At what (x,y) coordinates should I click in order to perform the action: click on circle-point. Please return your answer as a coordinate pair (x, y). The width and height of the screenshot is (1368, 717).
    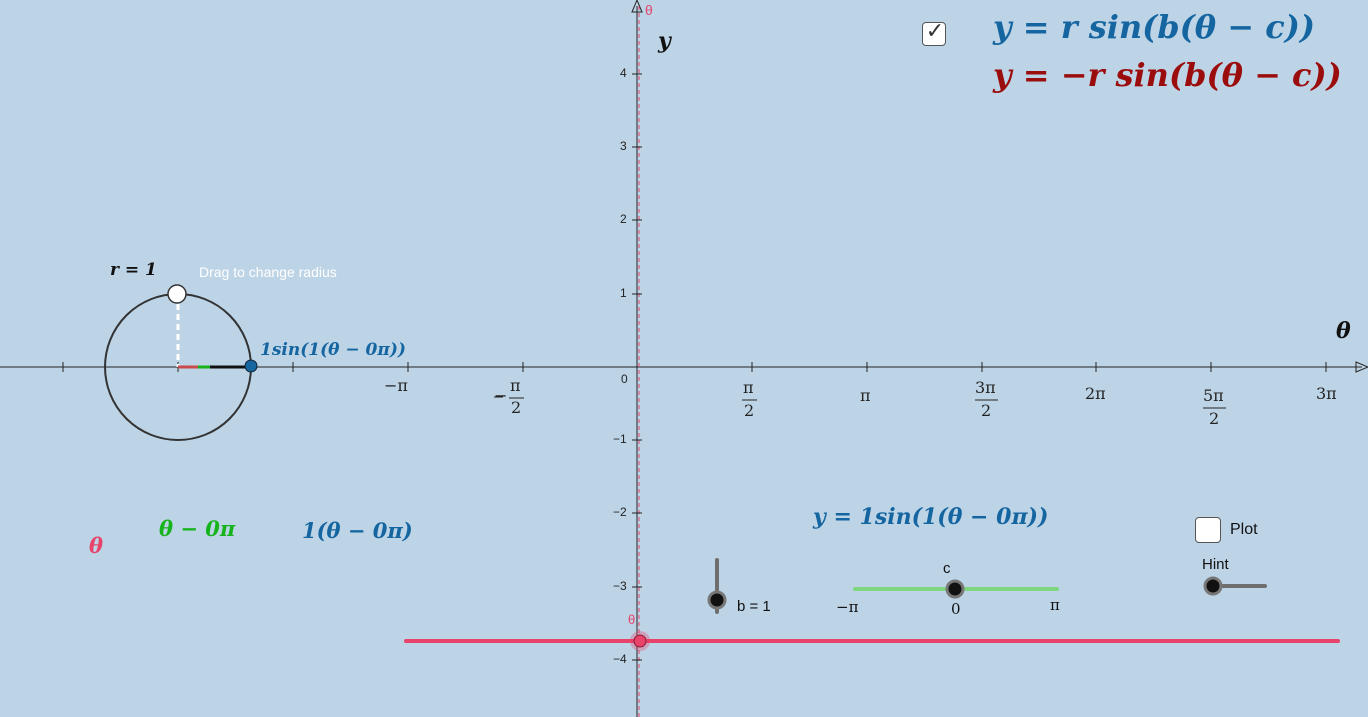
    Looking at the image, I should click on (251, 366).